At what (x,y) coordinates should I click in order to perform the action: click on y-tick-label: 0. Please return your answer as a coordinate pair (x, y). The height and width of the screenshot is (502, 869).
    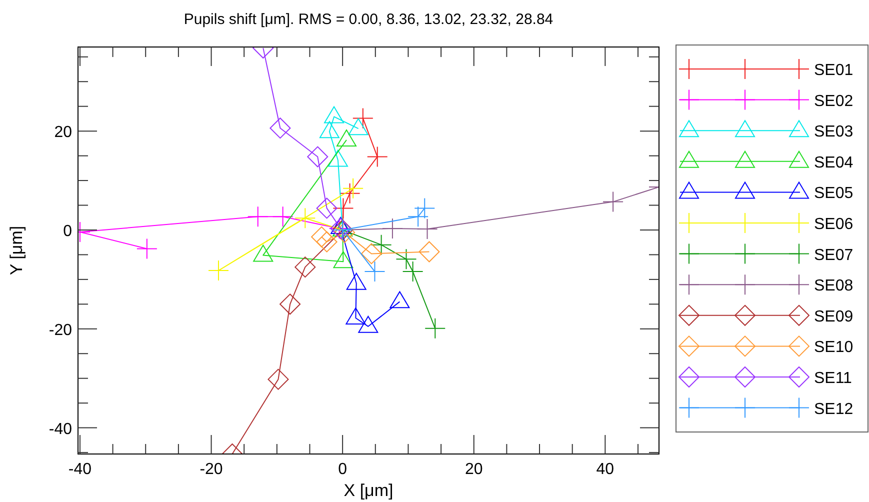
    Looking at the image, I should click on (67, 231).